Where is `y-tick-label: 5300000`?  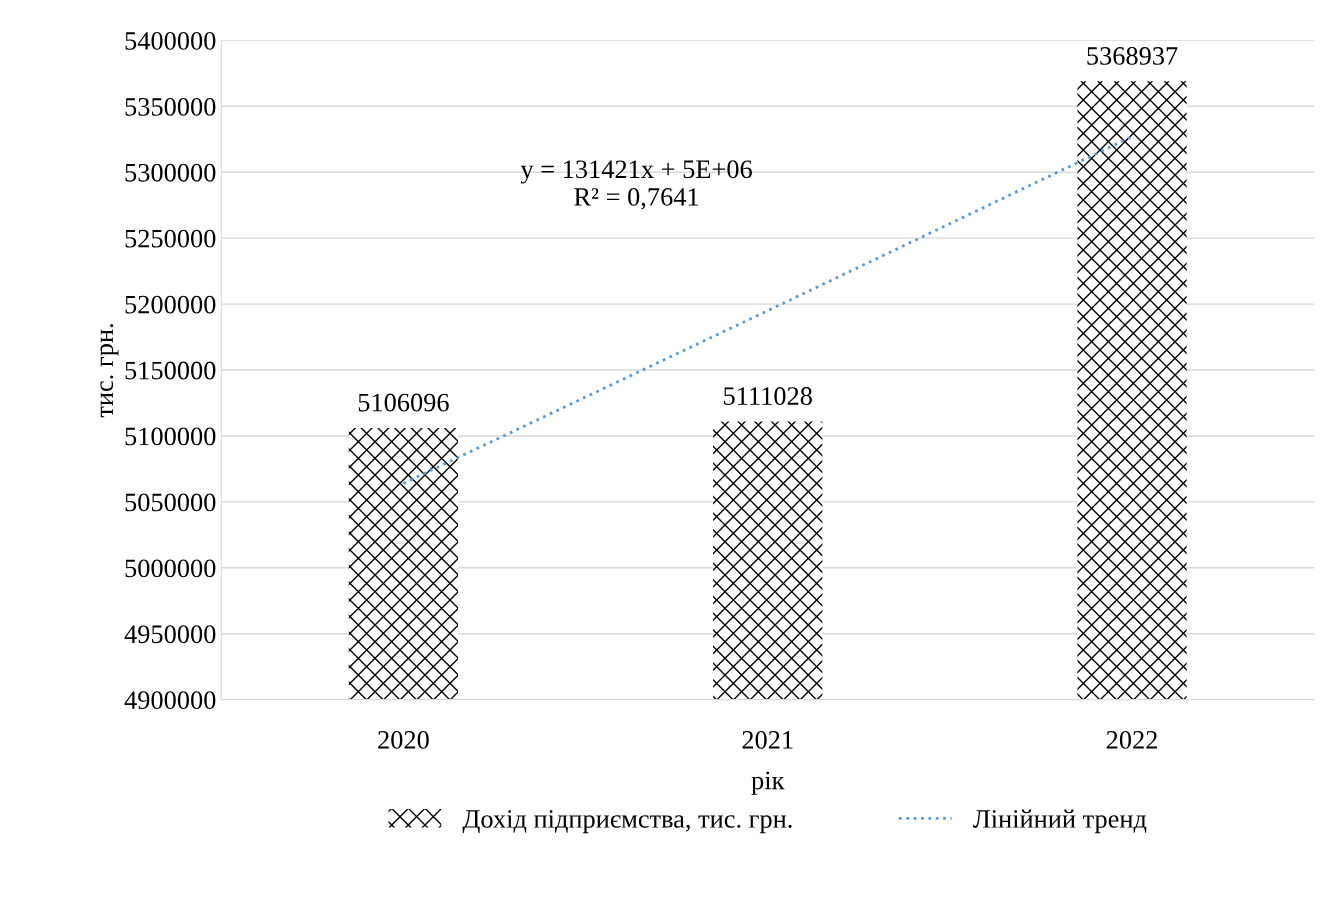 y-tick-label: 5300000 is located at coordinates (170, 172).